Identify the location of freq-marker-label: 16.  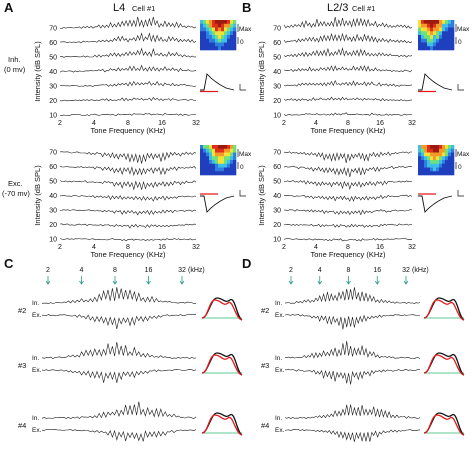
(149, 270).